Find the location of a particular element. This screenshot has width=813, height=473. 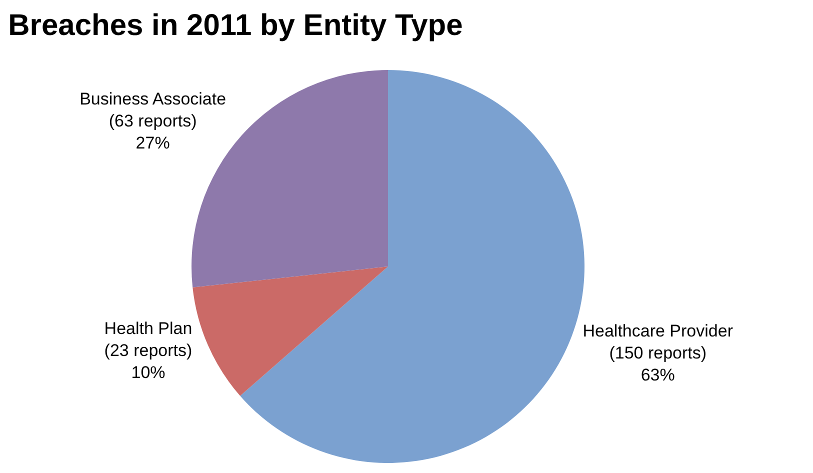

slice-label: Healthcare Provider is located at coordinates (658, 330).